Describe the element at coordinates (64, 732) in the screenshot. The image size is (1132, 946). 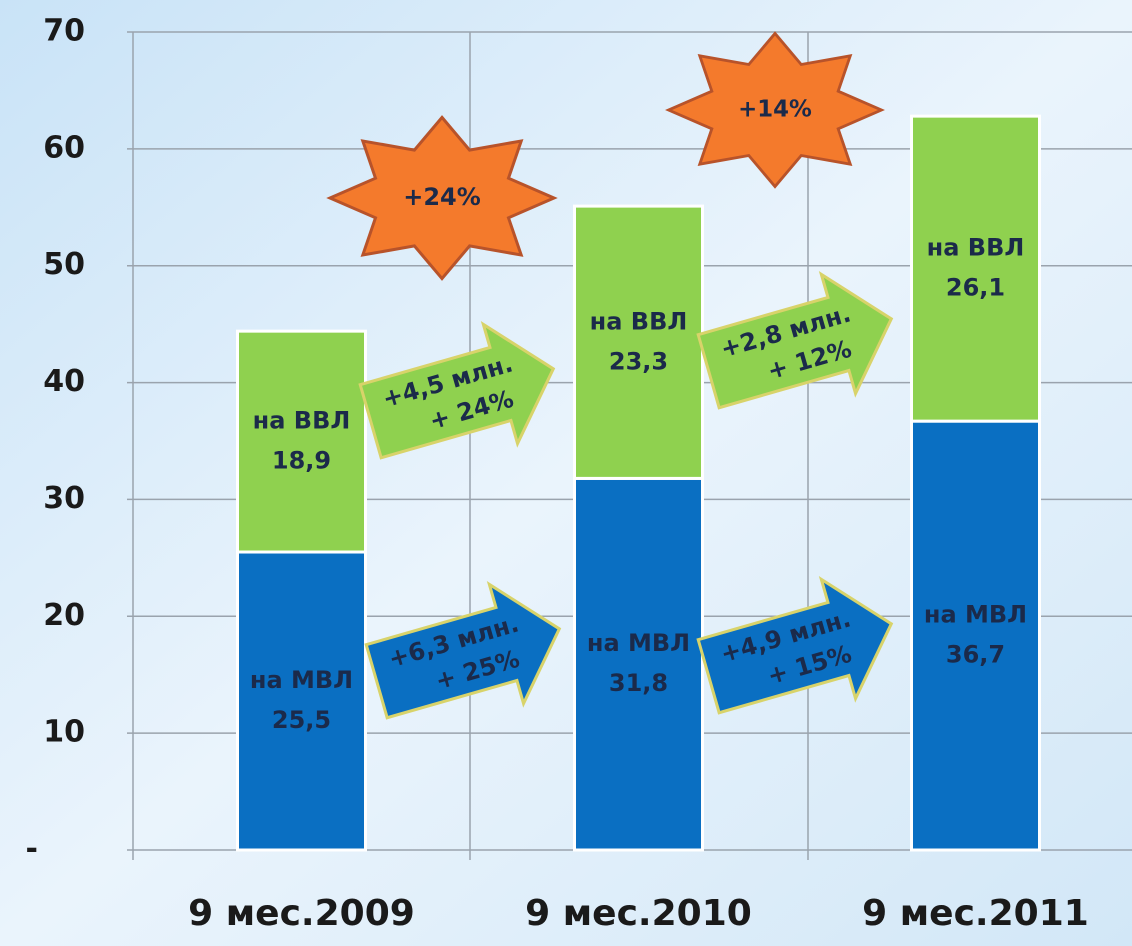
I see `y-tick-label: 10` at that location.